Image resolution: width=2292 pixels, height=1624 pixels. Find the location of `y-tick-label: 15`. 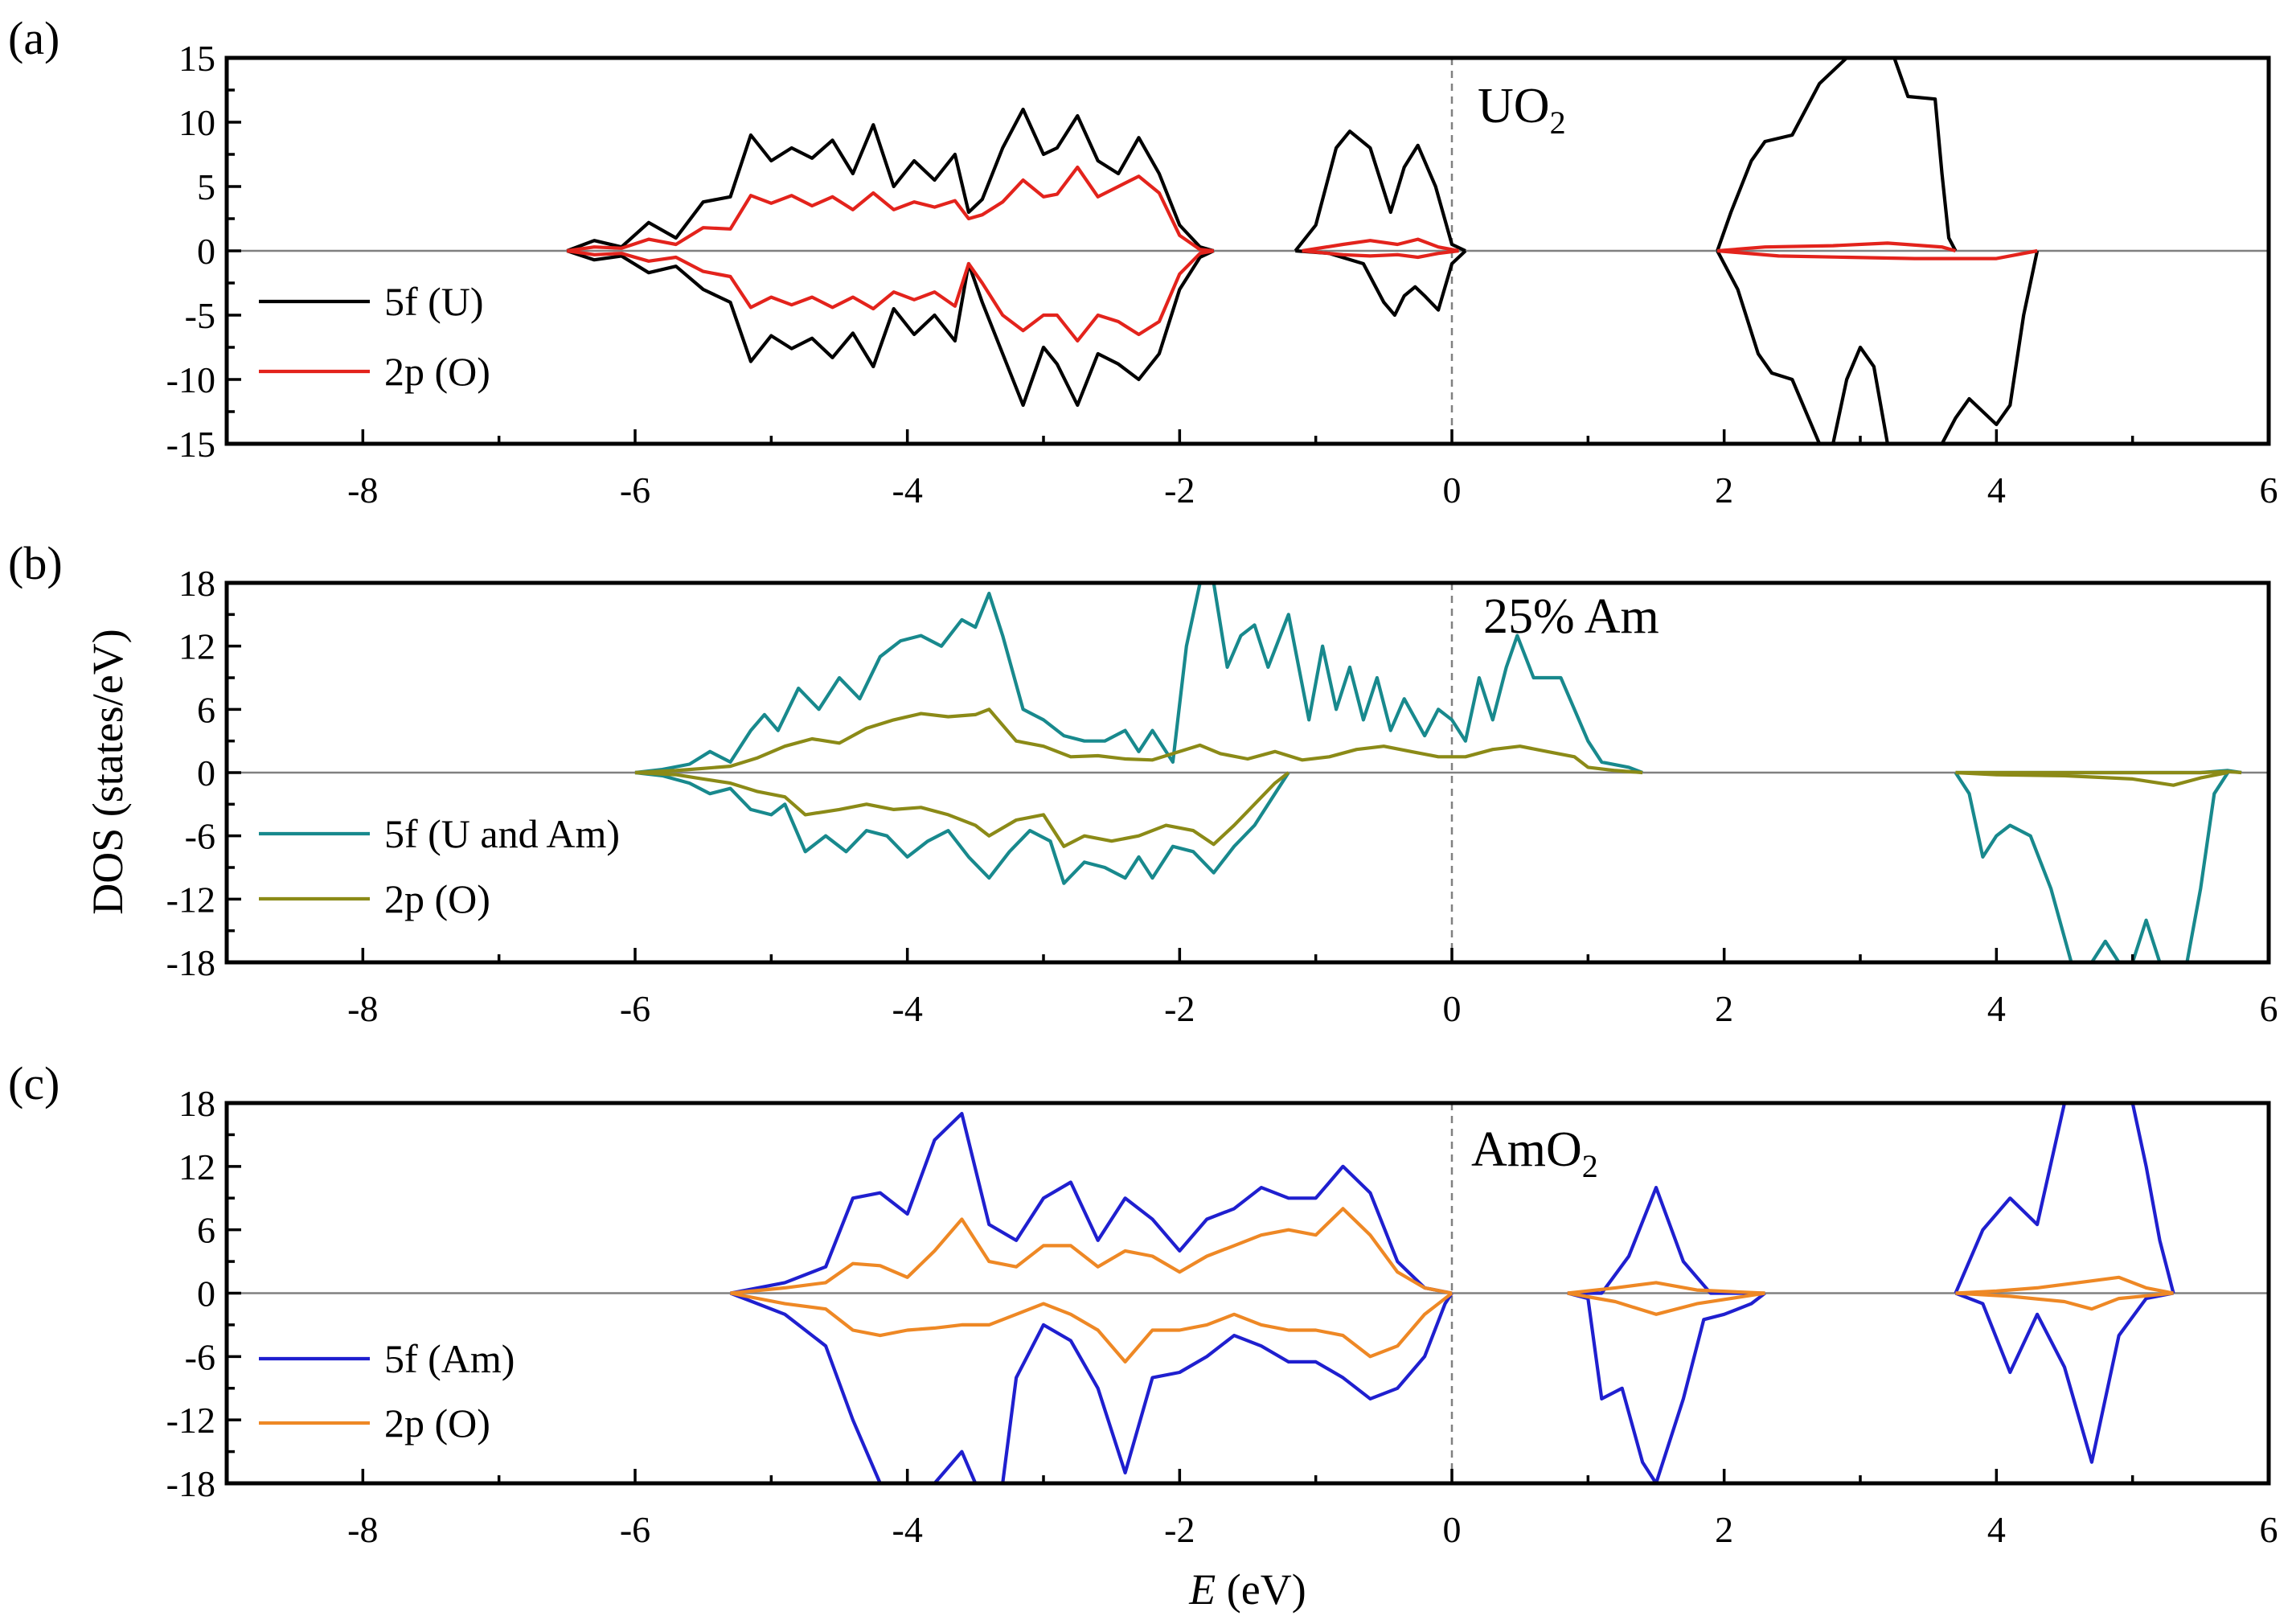

y-tick-label: 15 is located at coordinates (196, 59).